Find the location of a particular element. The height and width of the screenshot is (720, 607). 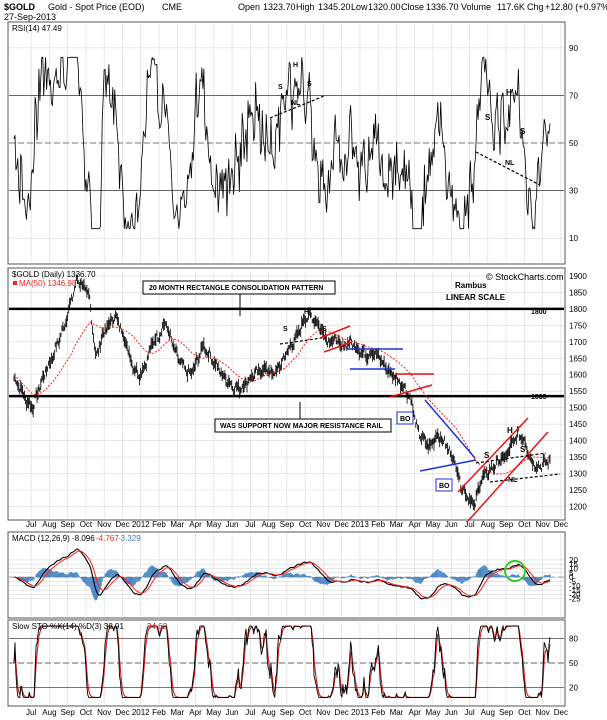

x-tick-bottom-7: Feb is located at coordinates (159, 712).